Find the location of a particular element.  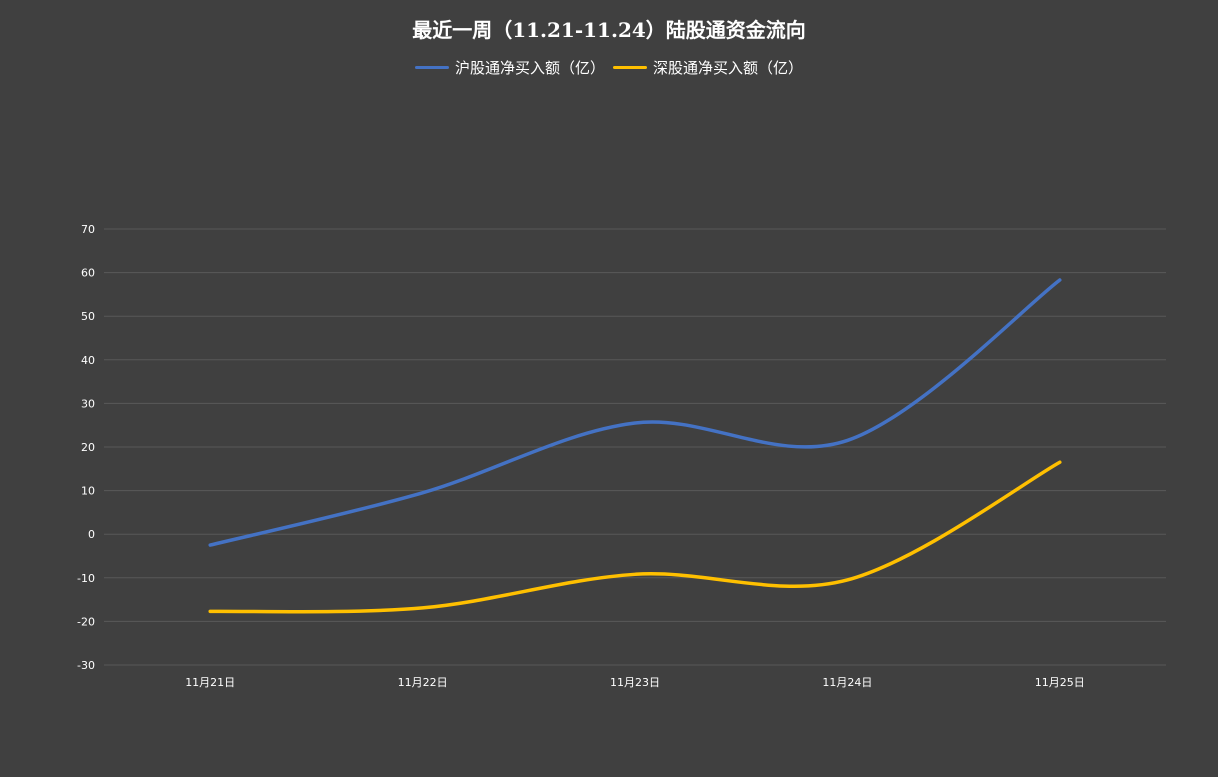

legend-item-shenzhen: 深股通净买入额（亿） is located at coordinates (708, 67).